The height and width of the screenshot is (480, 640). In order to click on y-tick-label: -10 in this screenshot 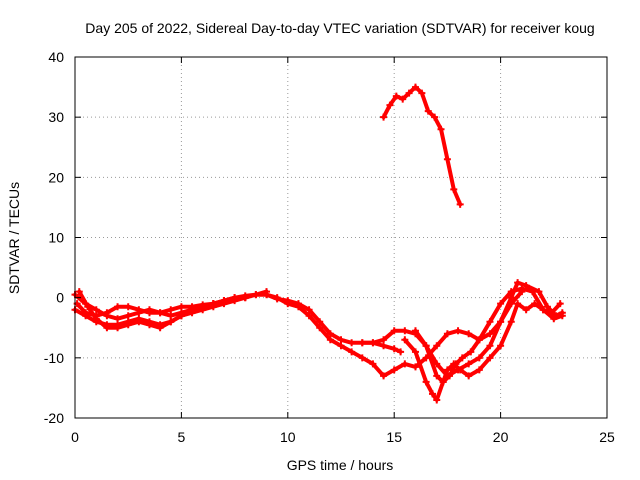, I will do `click(54, 358)`.